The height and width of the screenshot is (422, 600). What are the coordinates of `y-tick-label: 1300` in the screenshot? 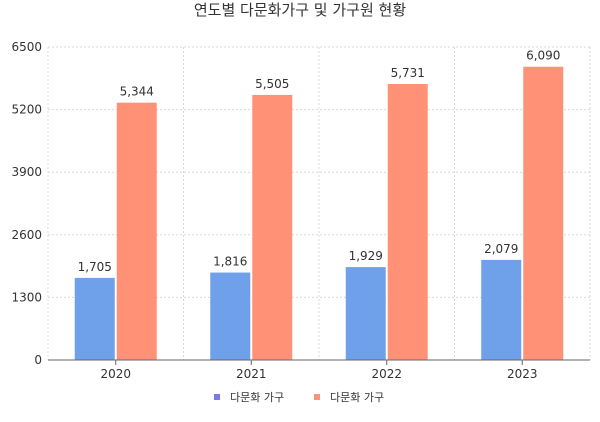 It's located at (26, 297).